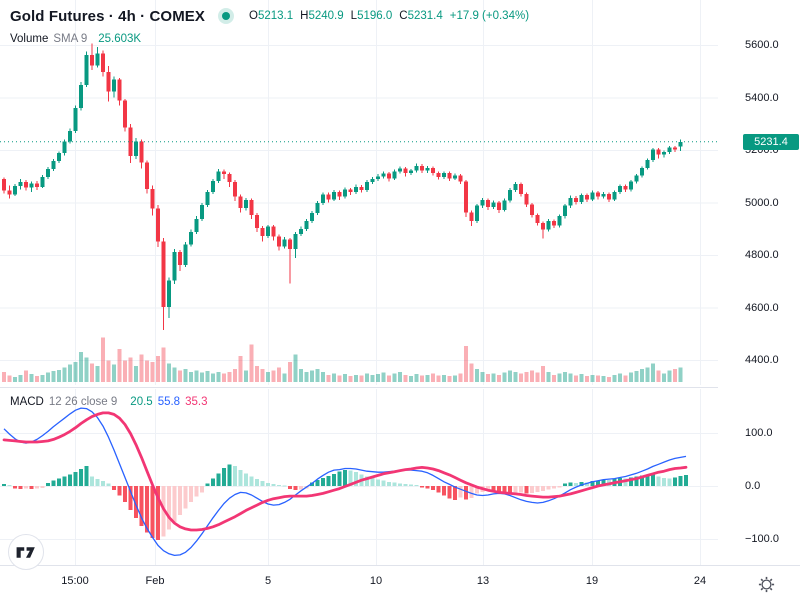 Image resolution: width=800 pixels, height=600 pixels. Describe the element at coordinates (108, 402) in the screenshot. I see `macd-legend: MACD 12 26 close 9 20.5 55.8 35.3` at that location.